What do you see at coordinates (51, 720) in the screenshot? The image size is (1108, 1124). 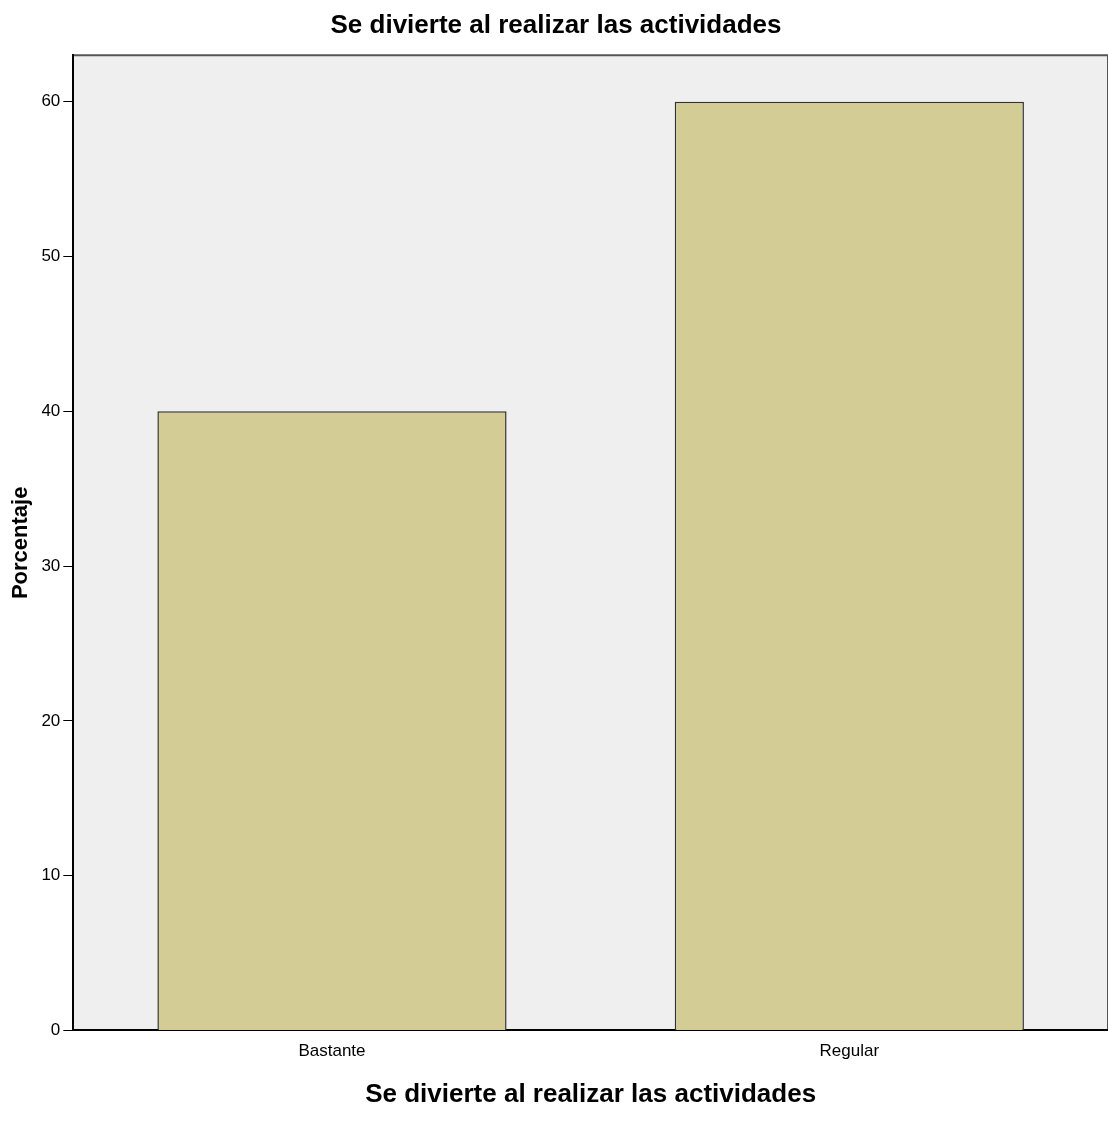 I see `y-tick-label: 20` at bounding box center [51, 720].